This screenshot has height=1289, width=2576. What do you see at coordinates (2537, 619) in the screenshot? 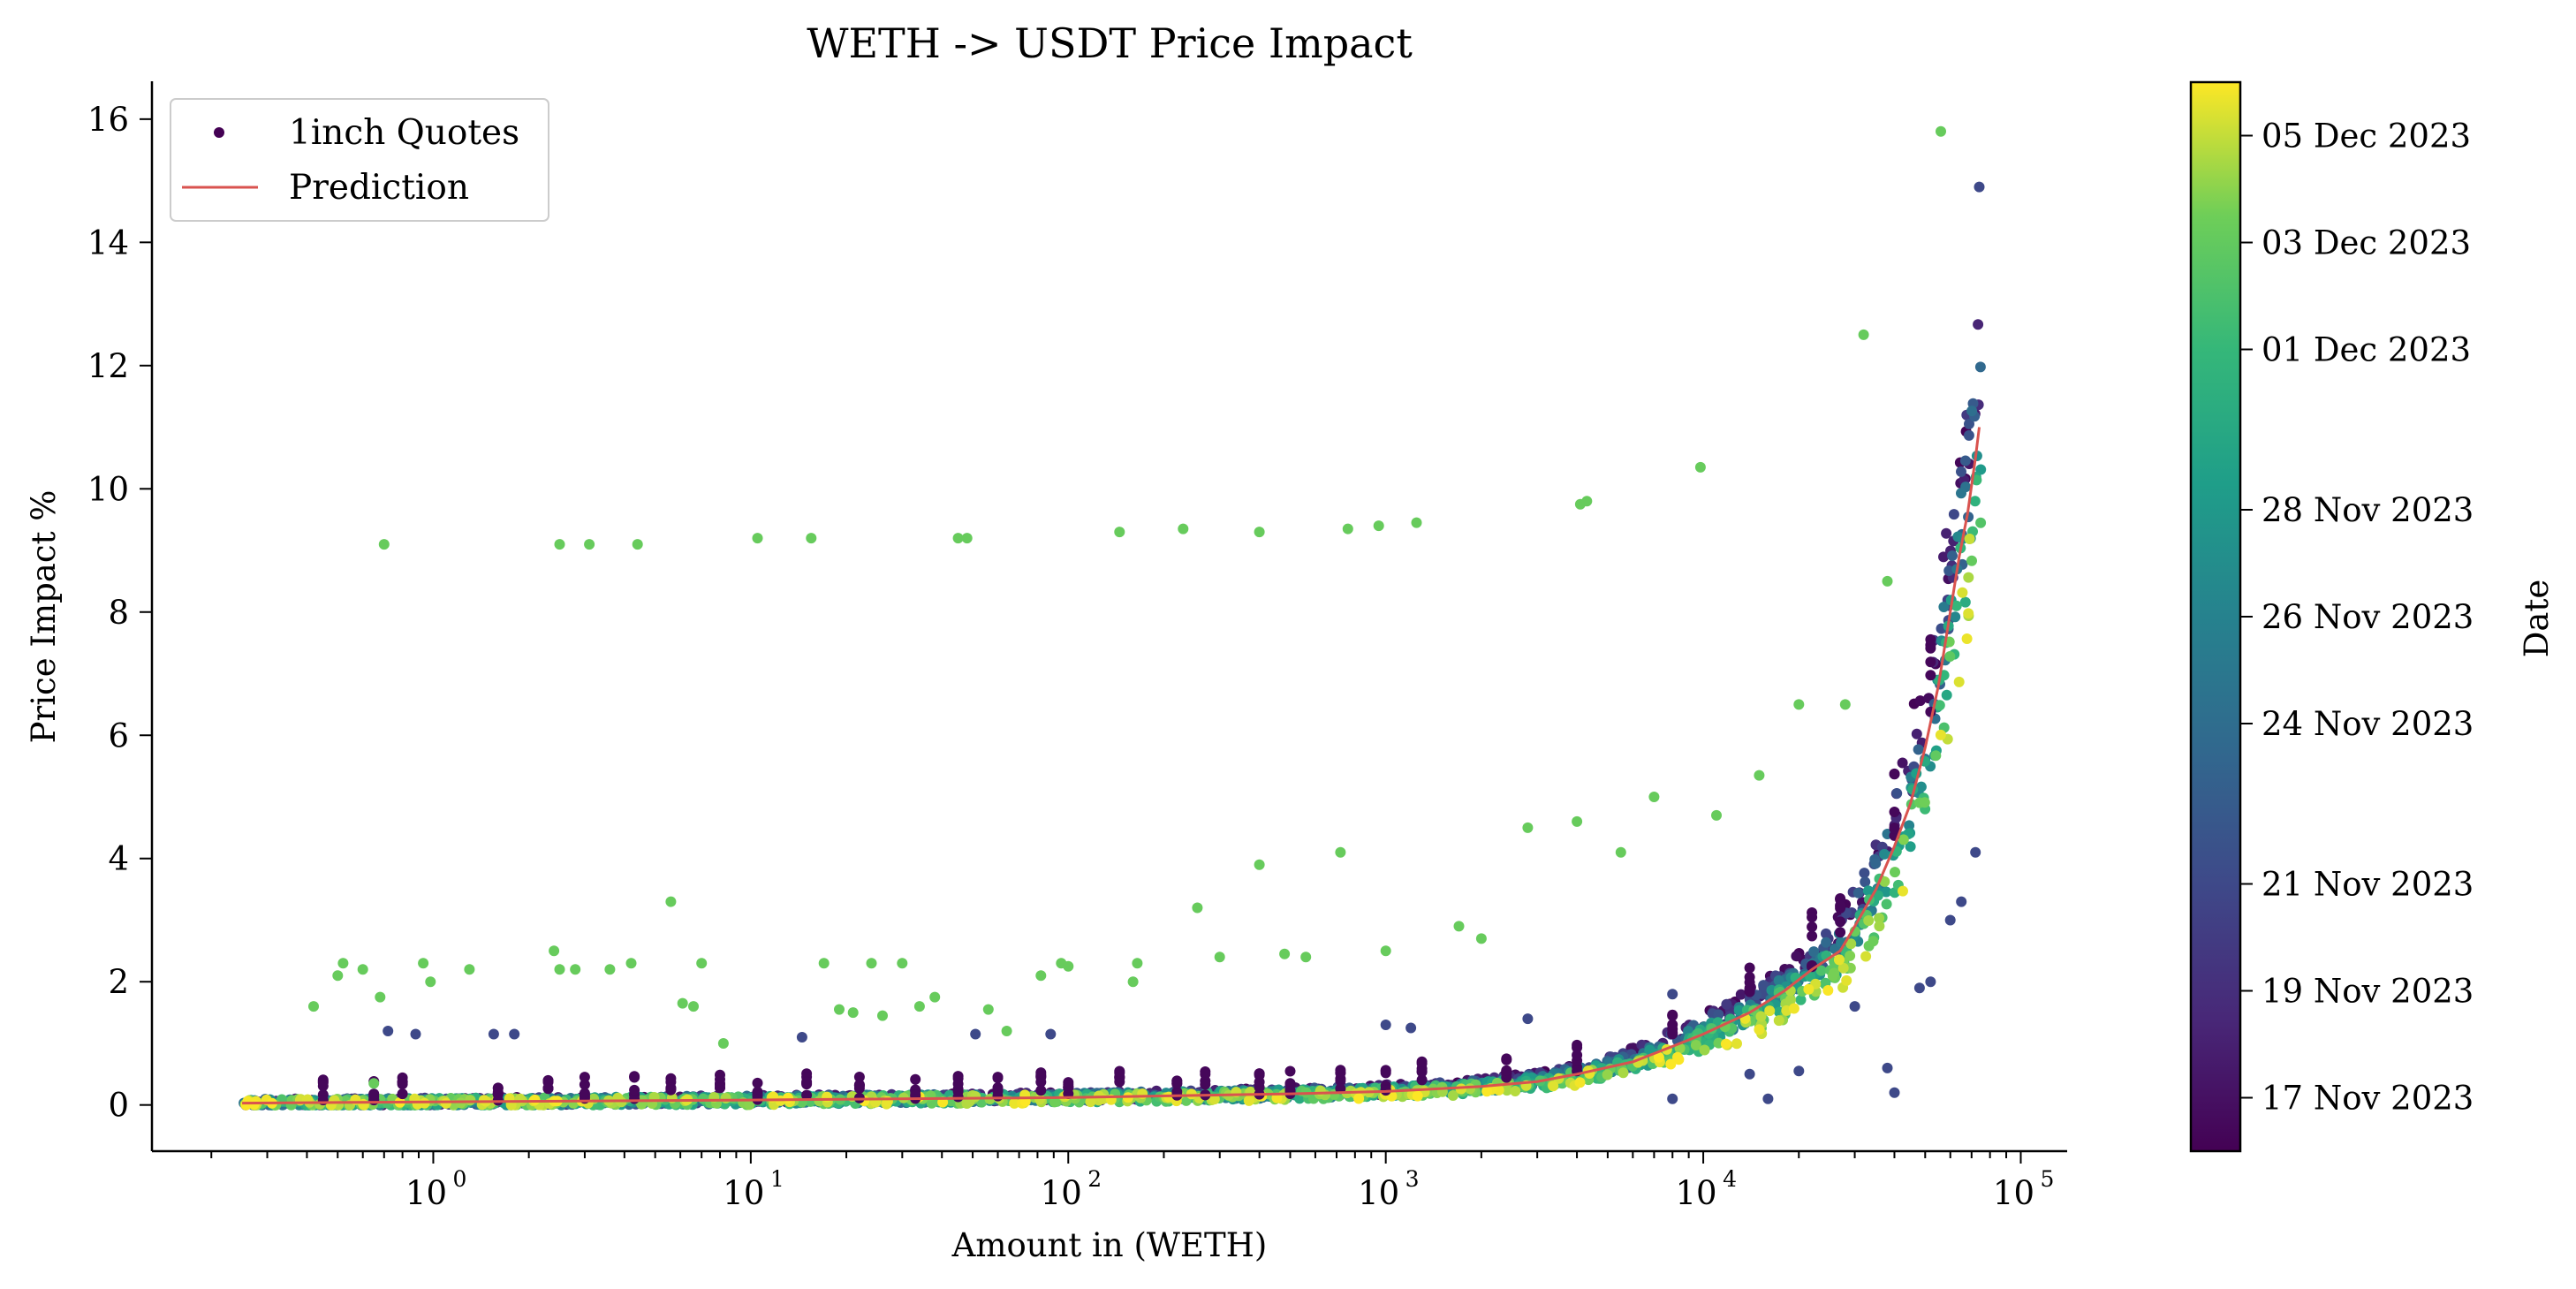
I see `colorbar-label: Date` at bounding box center [2537, 619].